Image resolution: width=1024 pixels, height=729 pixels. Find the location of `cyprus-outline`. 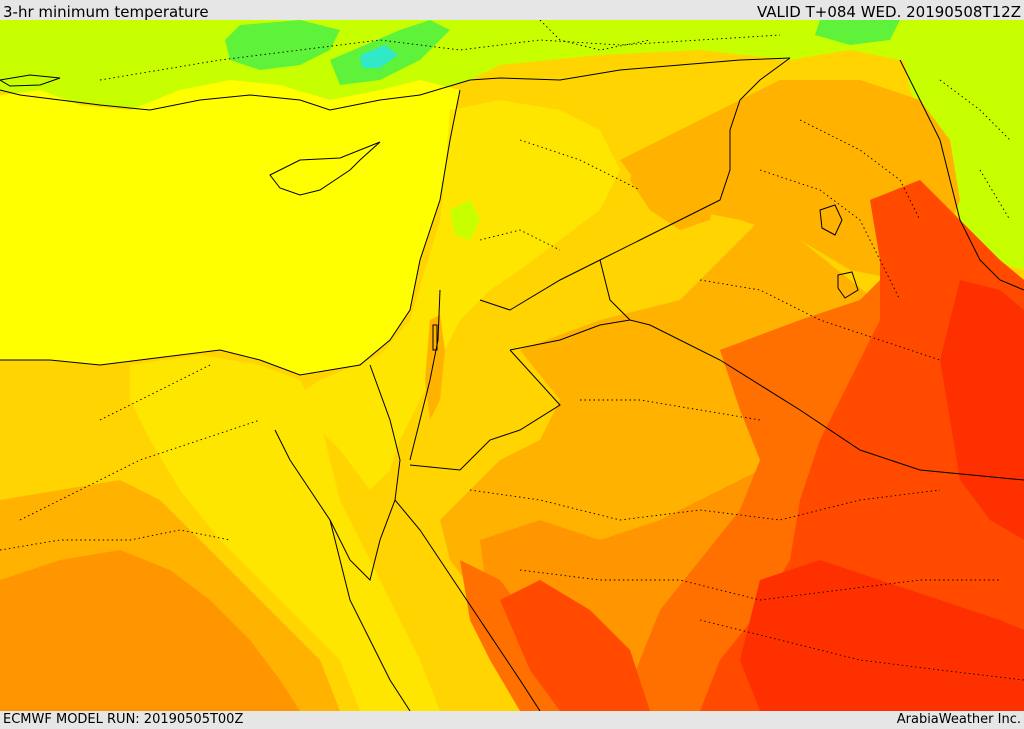

cyprus-outline is located at coordinates (325, 168).